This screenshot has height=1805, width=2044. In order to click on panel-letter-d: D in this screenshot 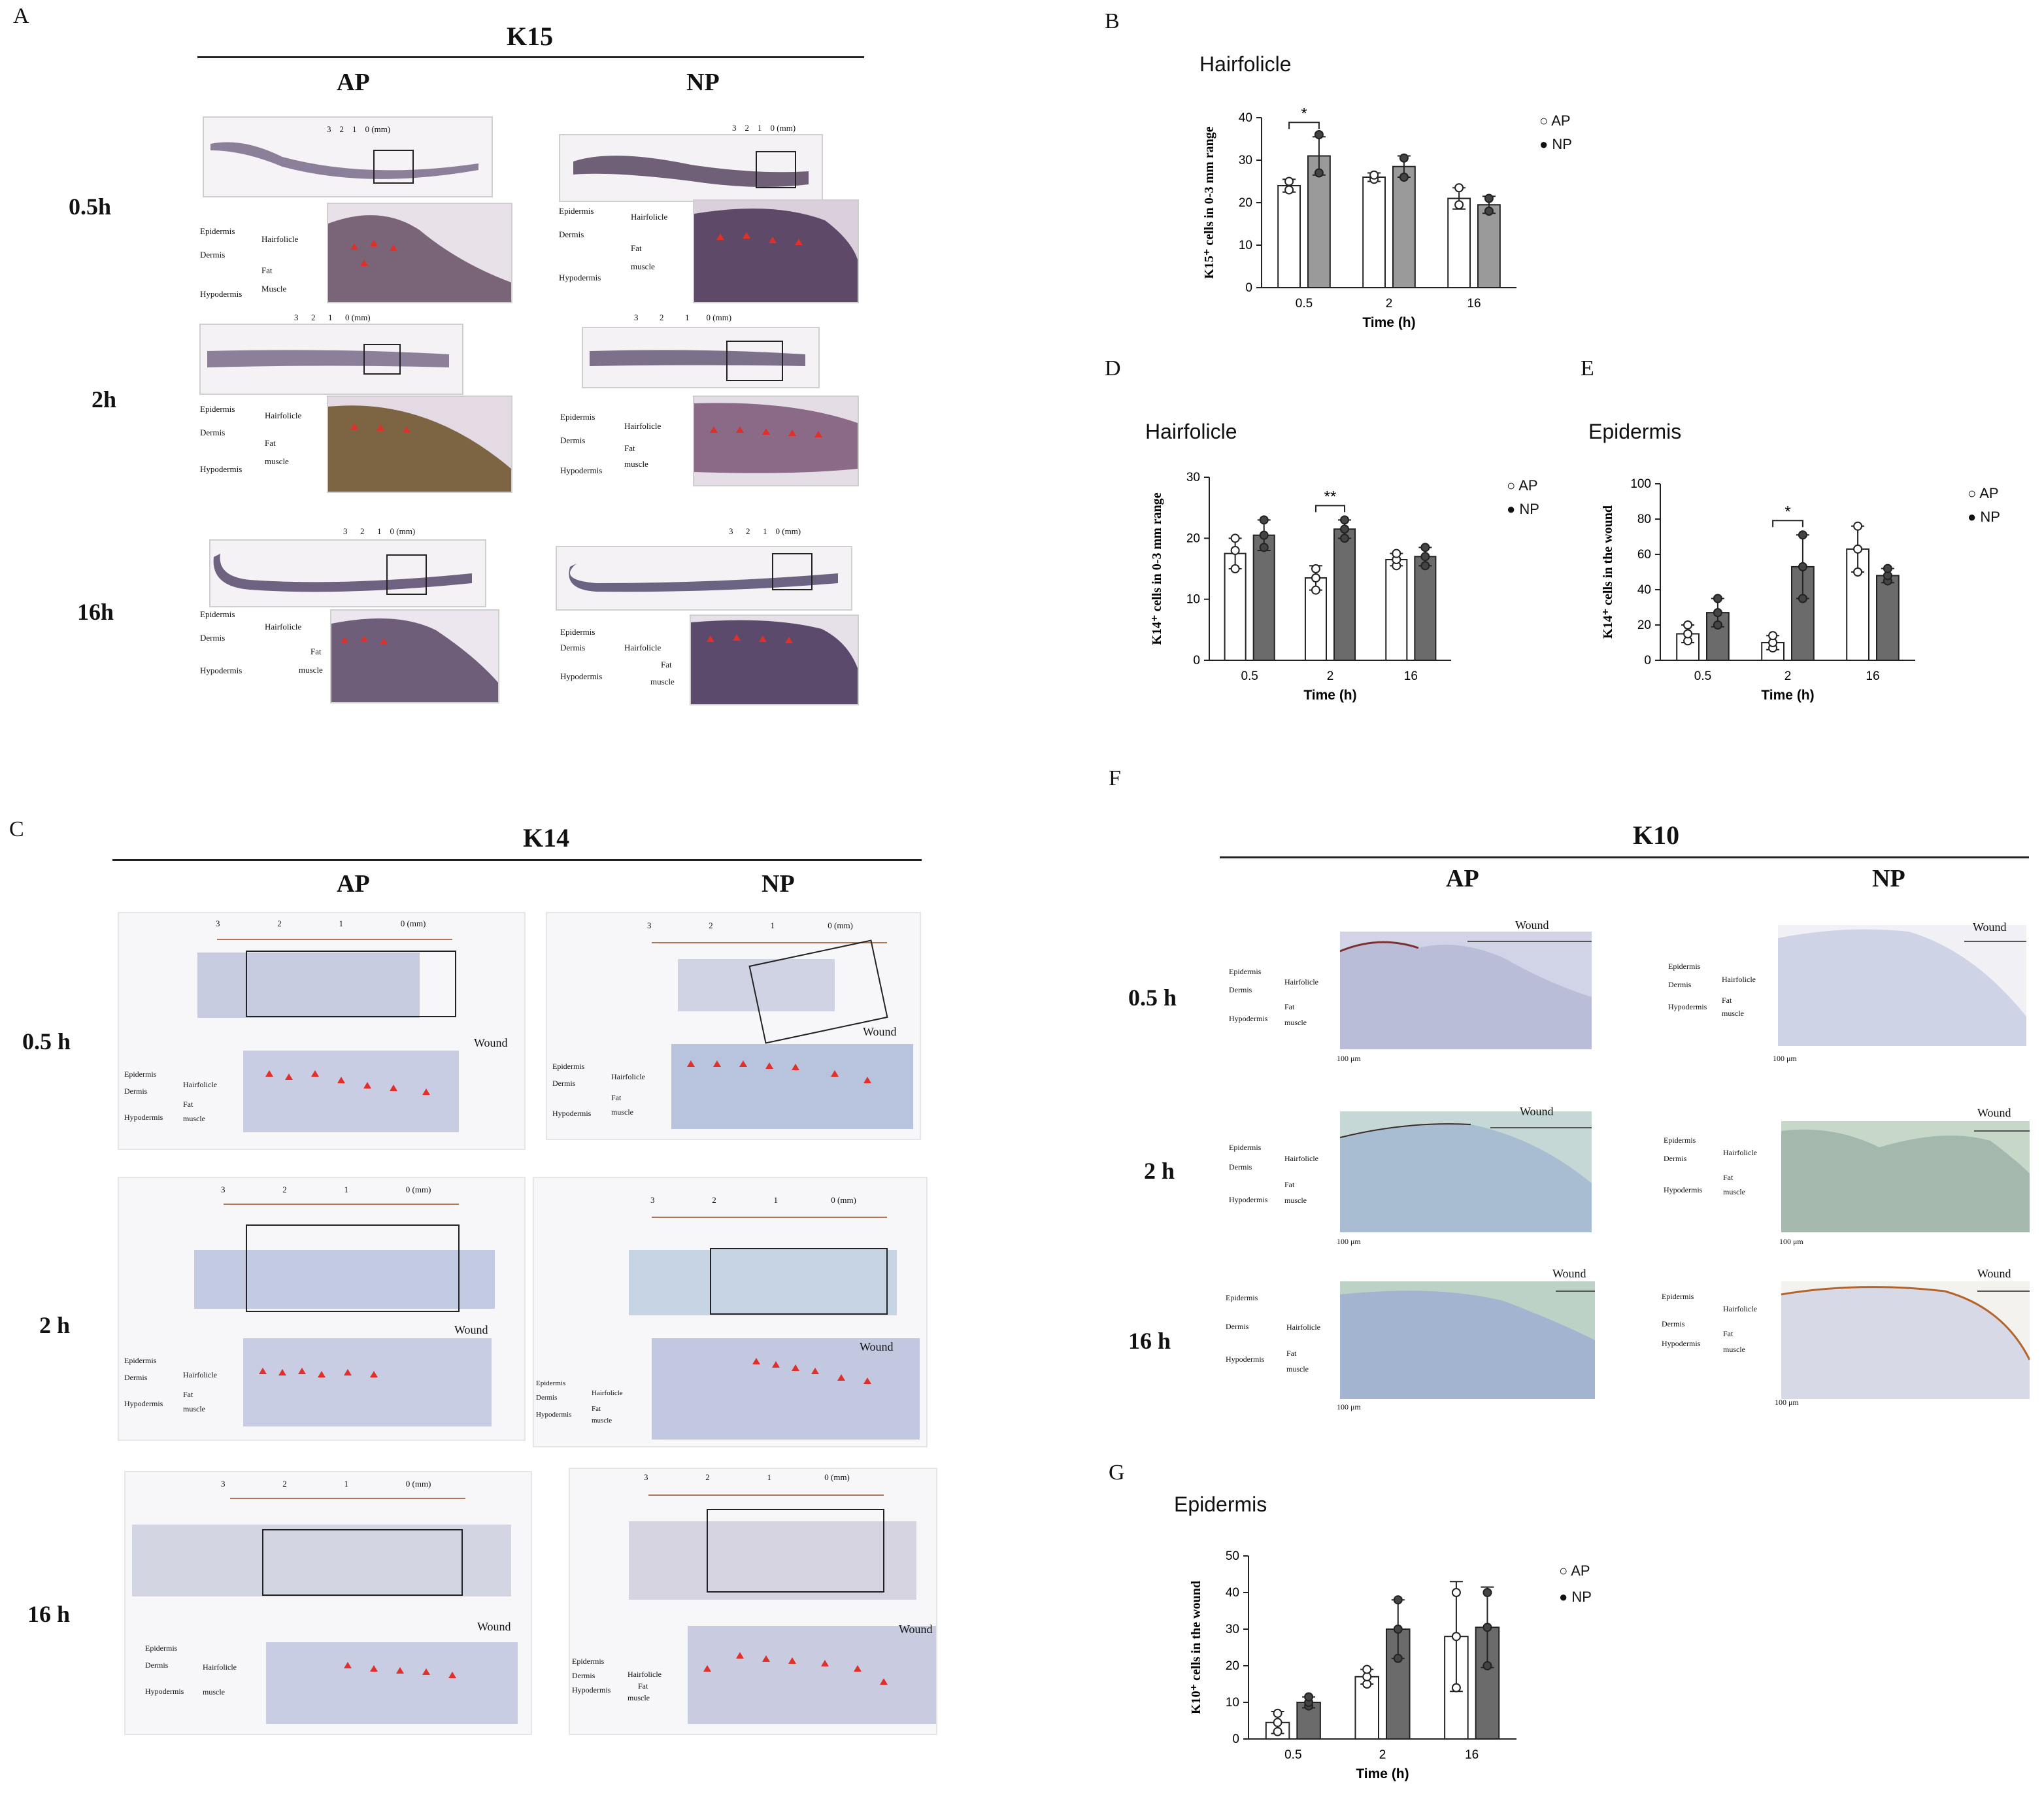, I will do `click(1113, 368)`.